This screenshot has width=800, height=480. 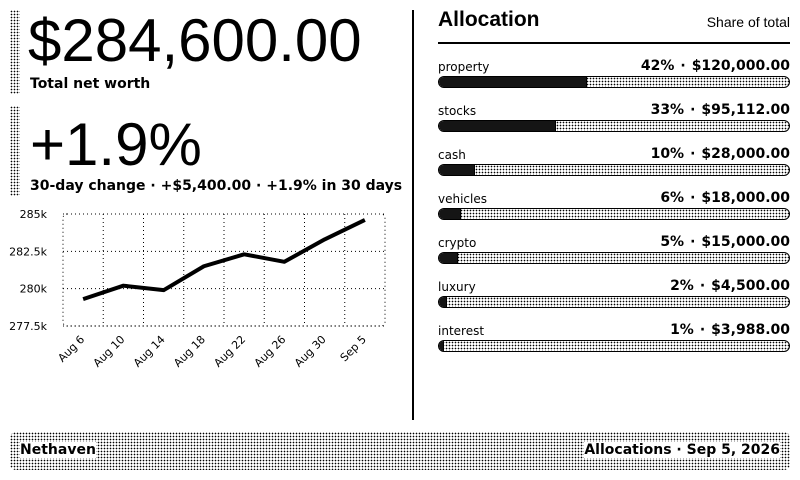 What do you see at coordinates (310, 351) in the screenshot?
I see `x-tick-label: Aug 30` at bounding box center [310, 351].